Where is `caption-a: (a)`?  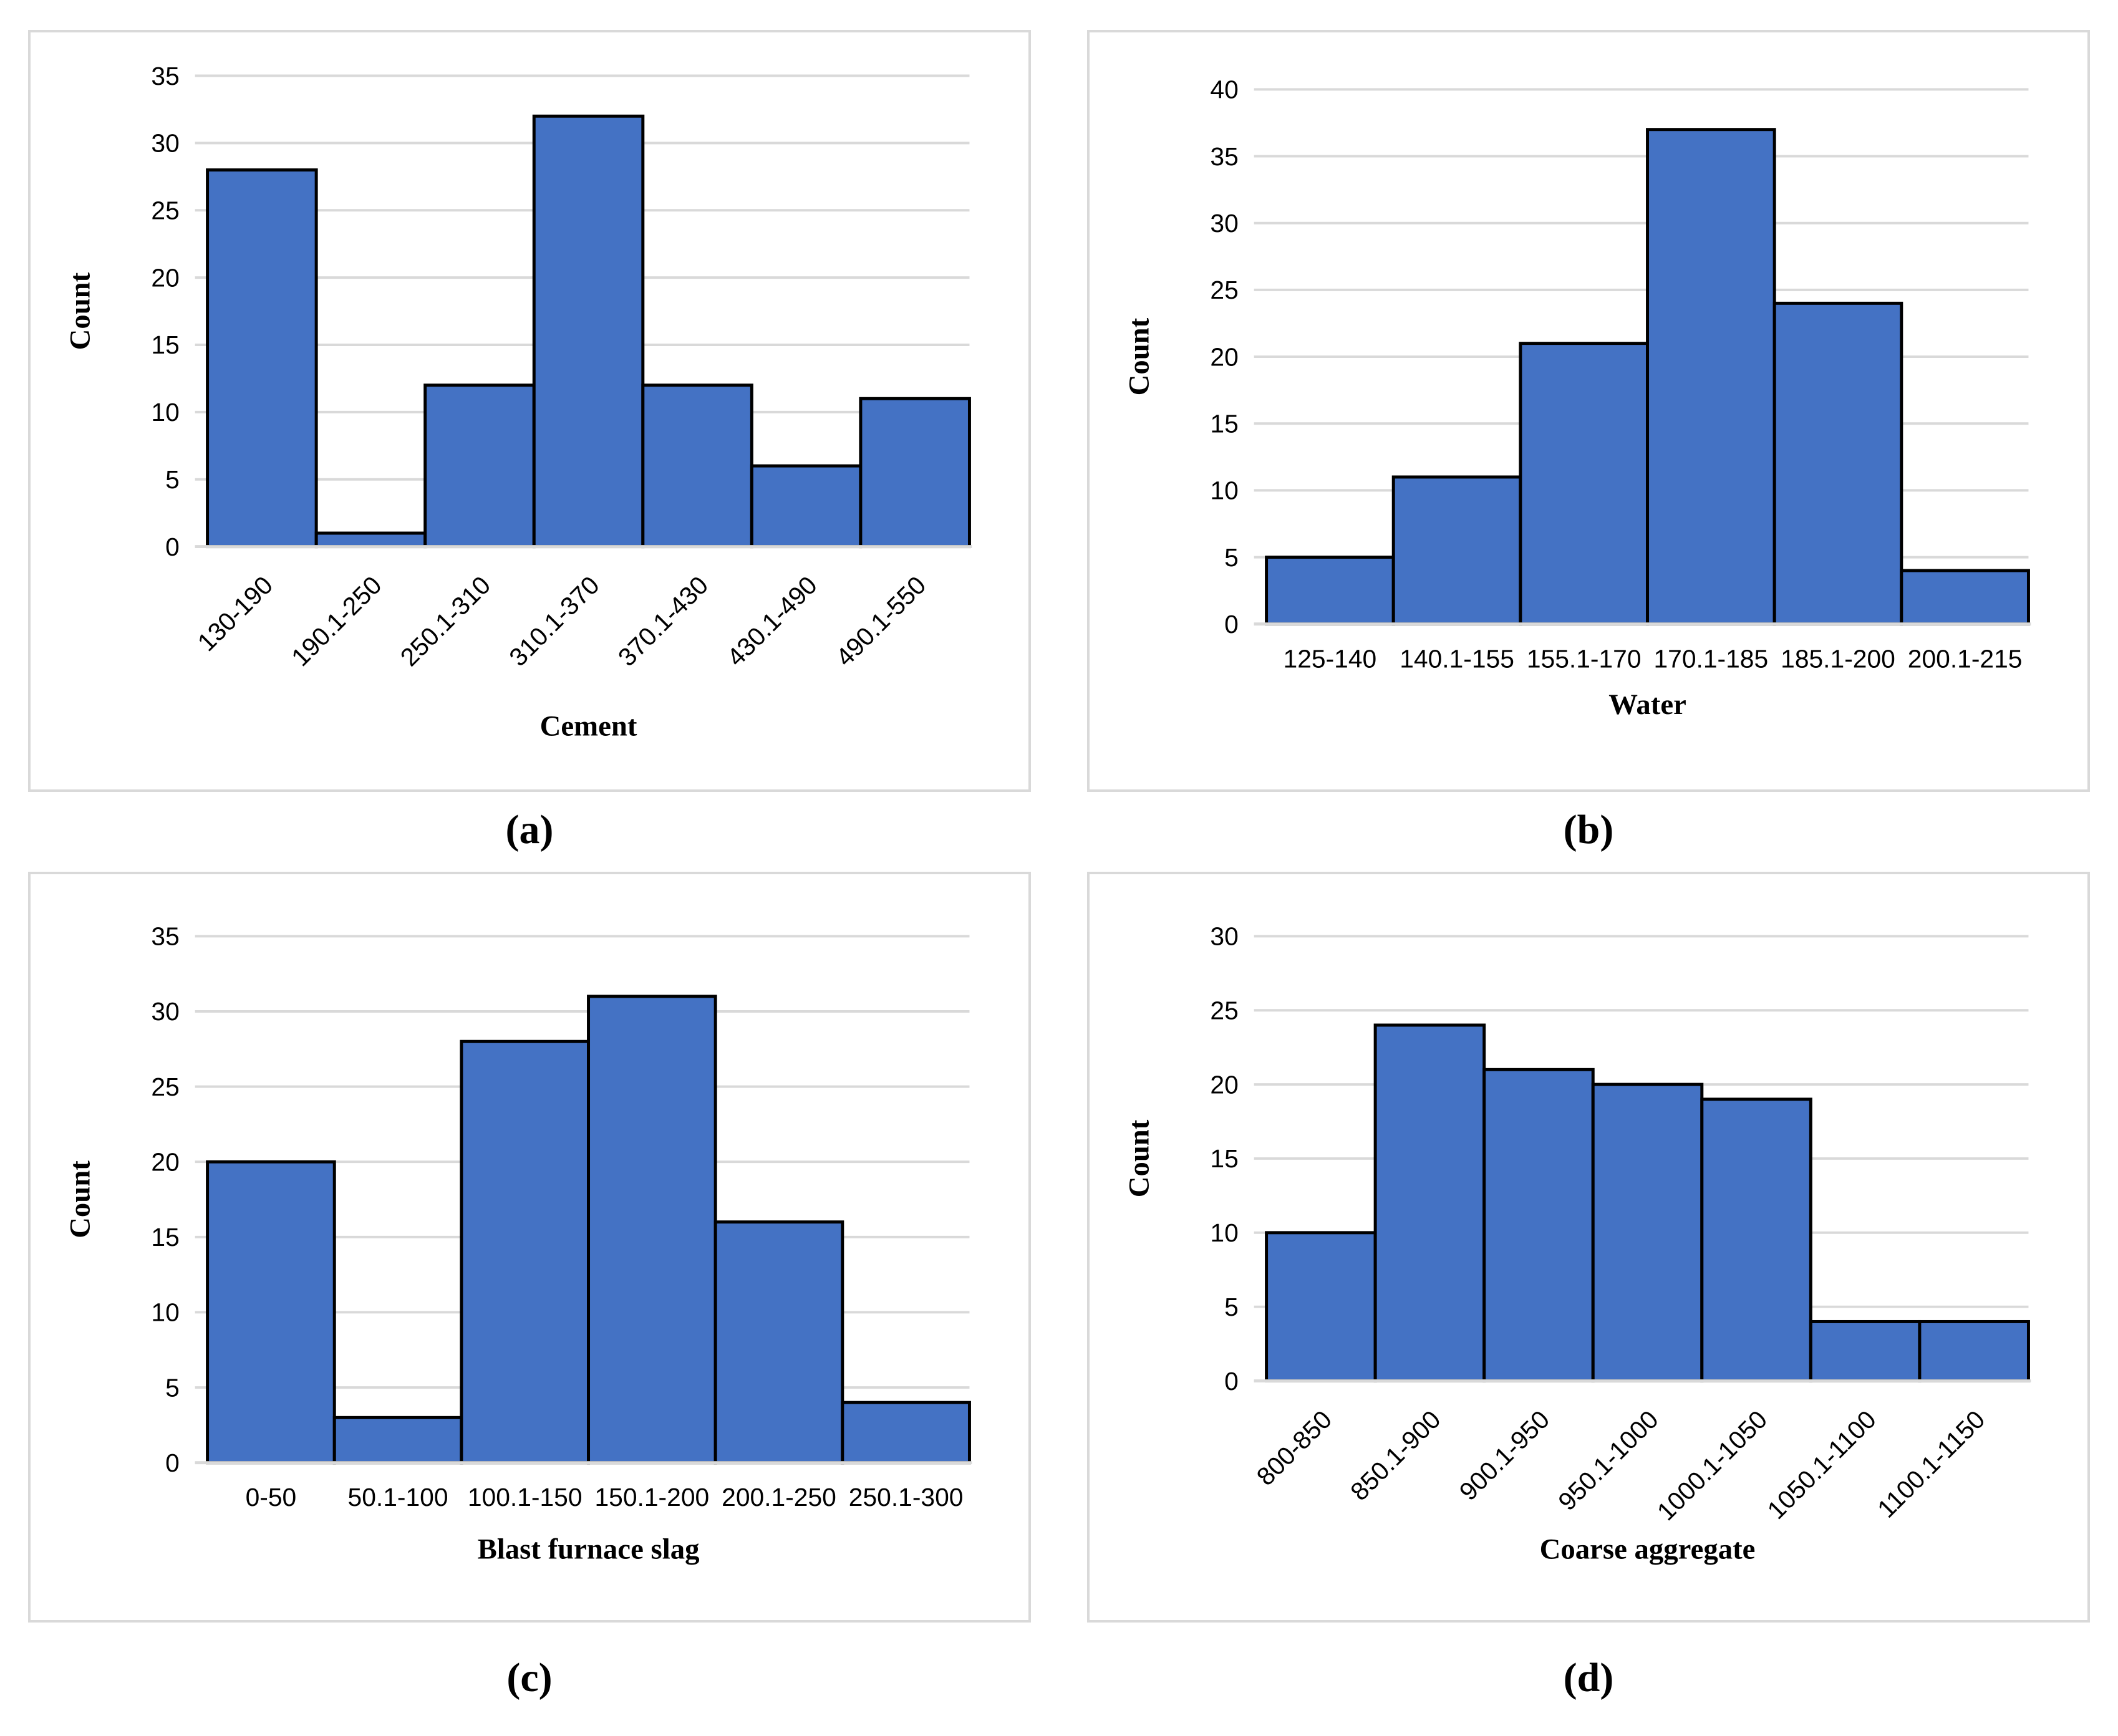 caption-a: (a) is located at coordinates (530, 830).